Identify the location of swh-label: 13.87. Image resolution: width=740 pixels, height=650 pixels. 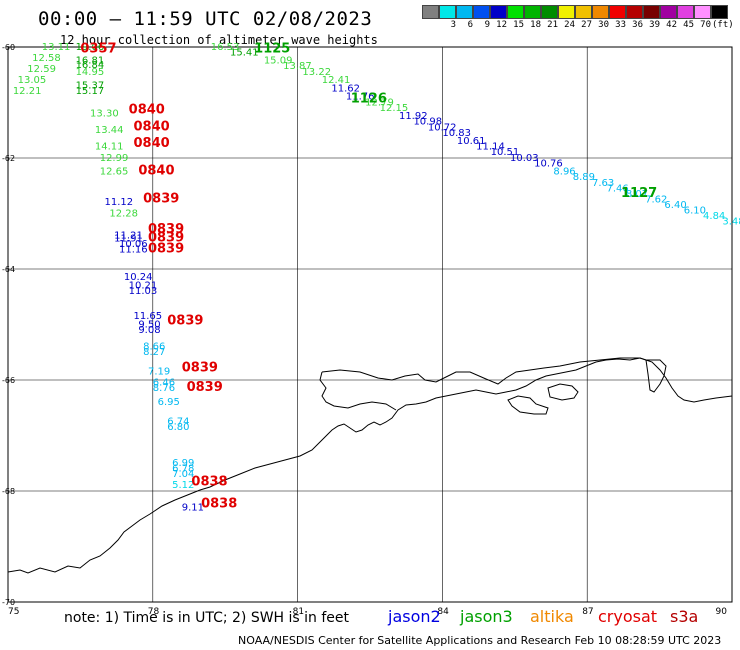
(297, 66).